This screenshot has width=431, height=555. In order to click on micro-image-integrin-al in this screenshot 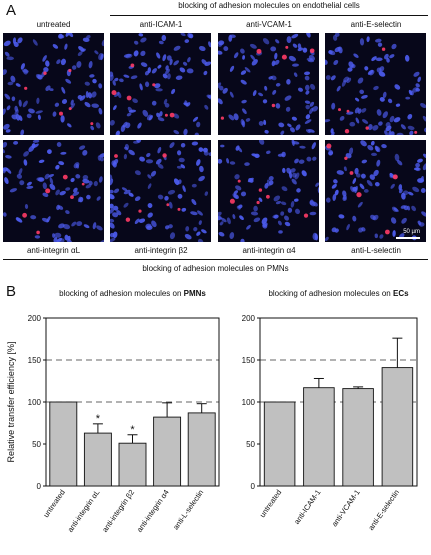, I will do `click(53, 191)`.